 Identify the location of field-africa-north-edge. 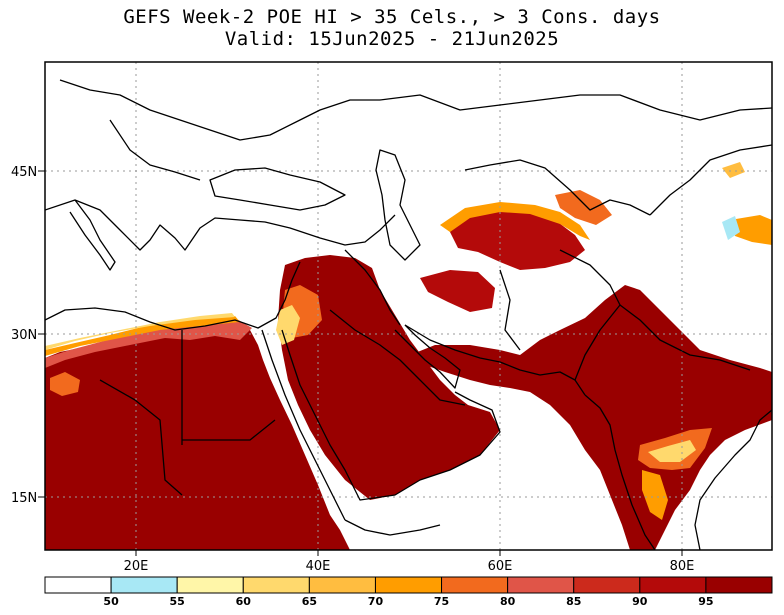
(148, 343).